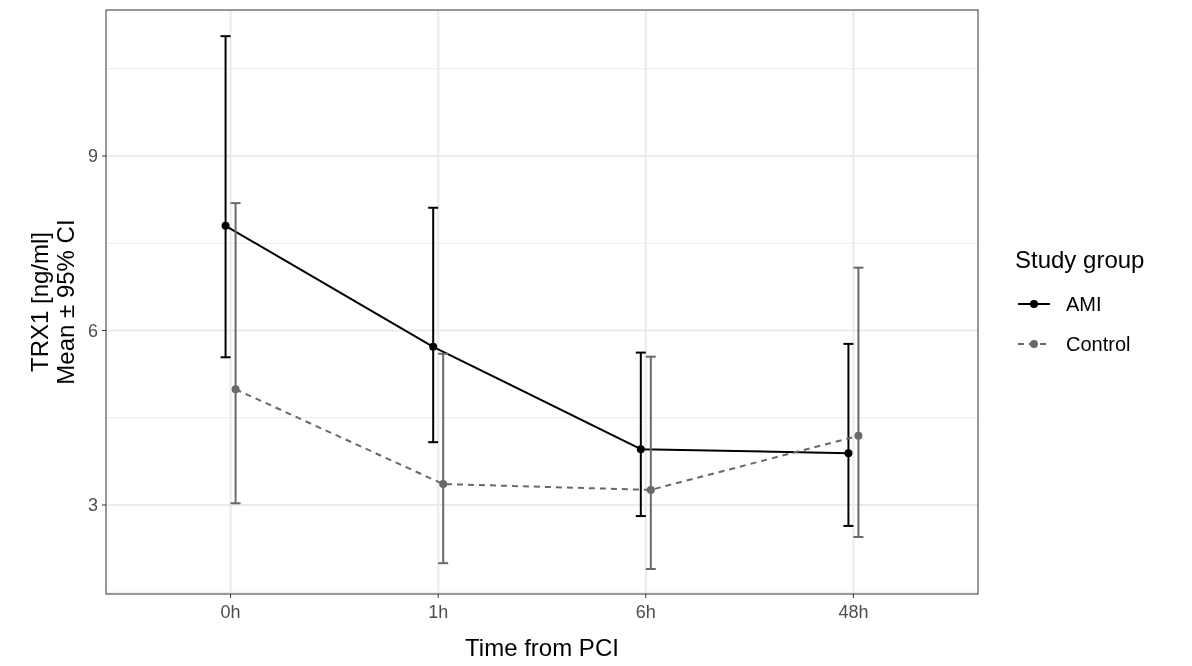  I want to click on x-tick-label: 1h, so click(438, 612).